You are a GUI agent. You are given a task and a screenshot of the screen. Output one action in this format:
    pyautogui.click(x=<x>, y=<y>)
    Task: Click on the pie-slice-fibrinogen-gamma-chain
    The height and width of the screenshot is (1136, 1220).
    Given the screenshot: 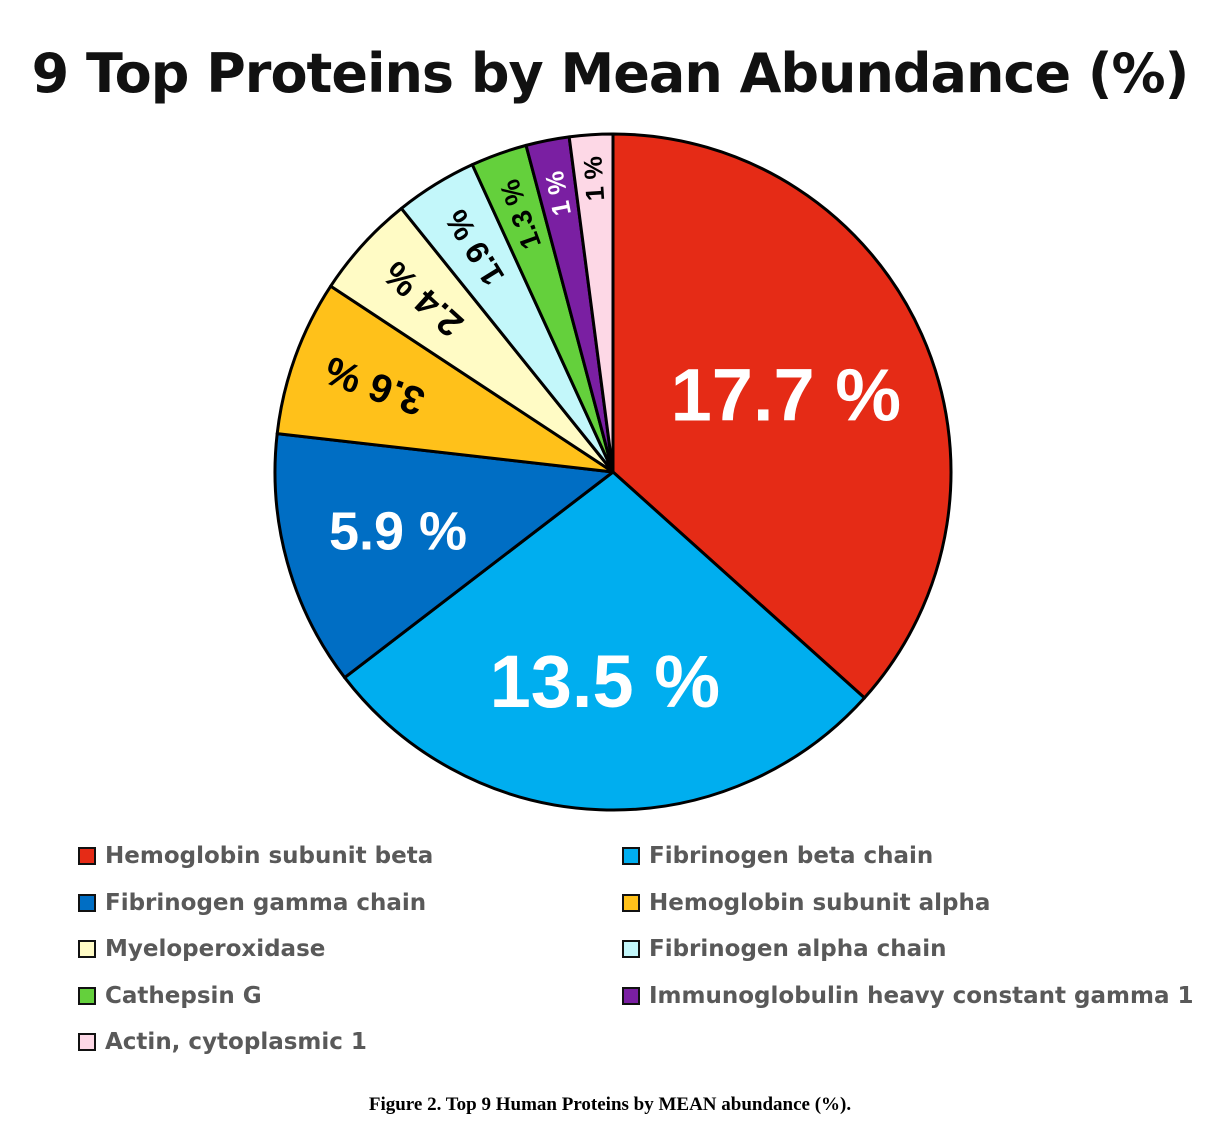 What is the action you would take?
    pyautogui.click(x=444, y=556)
    